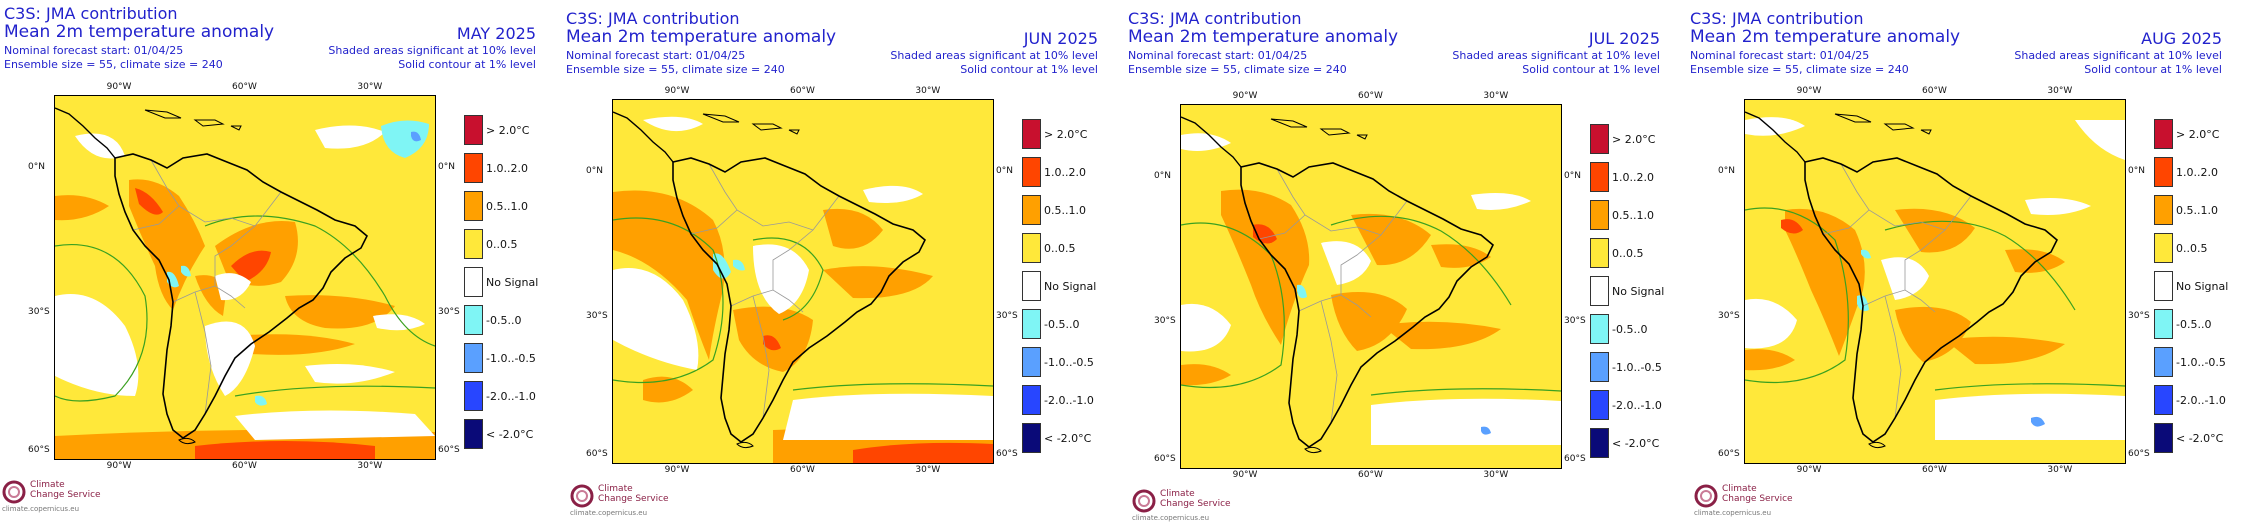 Image resolution: width=2248 pixels, height=522 pixels. Describe the element at coordinates (1067, 248) in the screenshot. I see `legend-item: 0..0.5` at that location.